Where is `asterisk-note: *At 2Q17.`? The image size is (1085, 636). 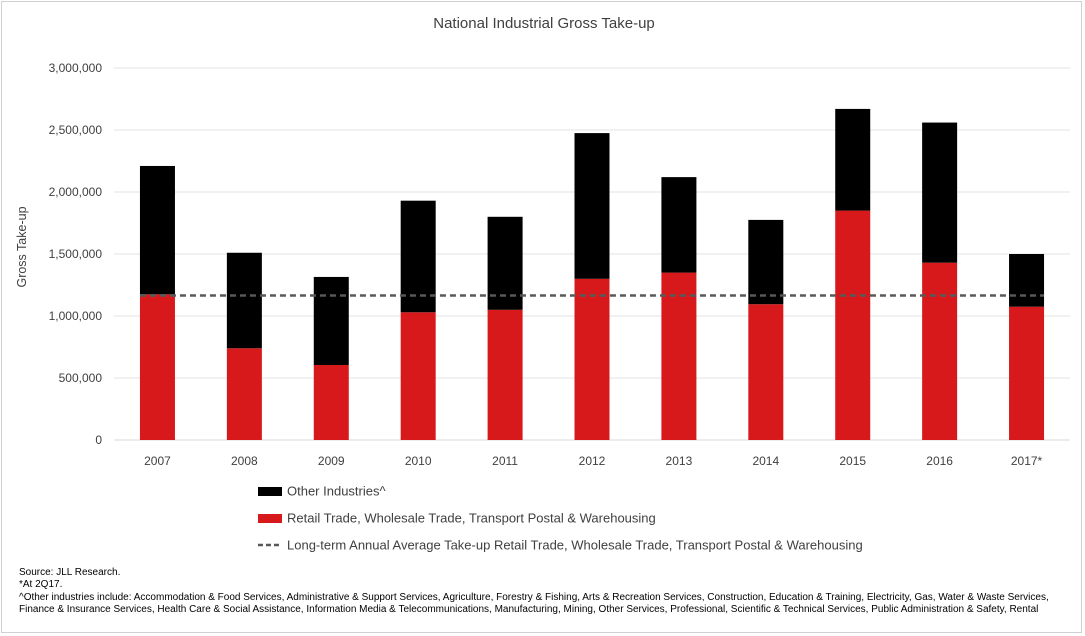
asterisk-note: *At 2Q17. is located at coordinates (41, 585).